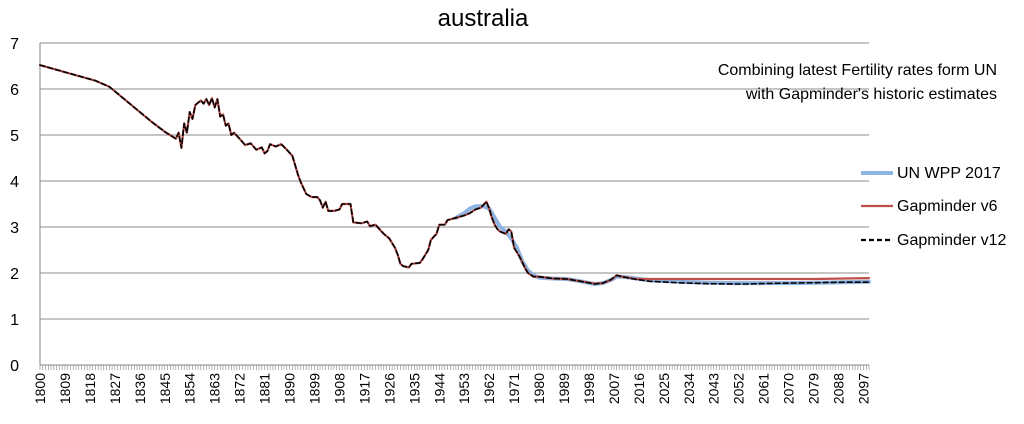  Describe the element at coordinates (215, 388) in the screenshot. I see `x-tick-label: 1863` at that location.